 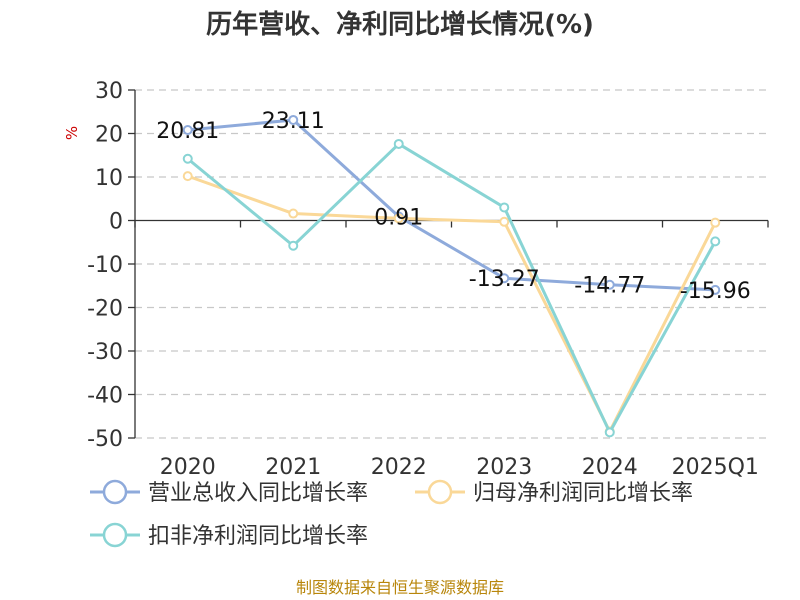 I want to click on data-label: 20.81, so click(x=187, y=131).